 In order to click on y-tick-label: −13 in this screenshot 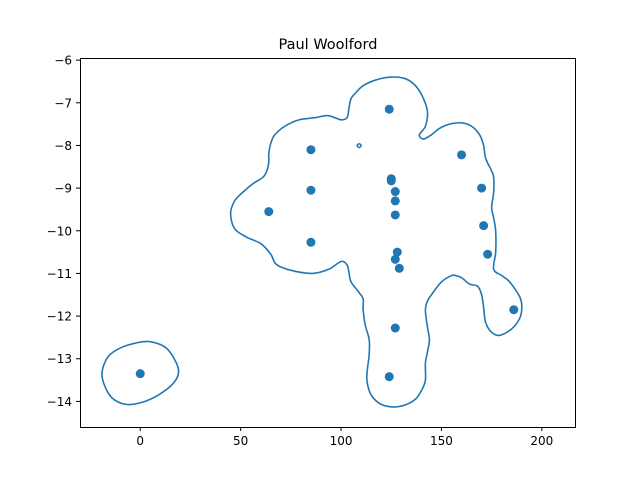, I will do `click(59, 359)`.